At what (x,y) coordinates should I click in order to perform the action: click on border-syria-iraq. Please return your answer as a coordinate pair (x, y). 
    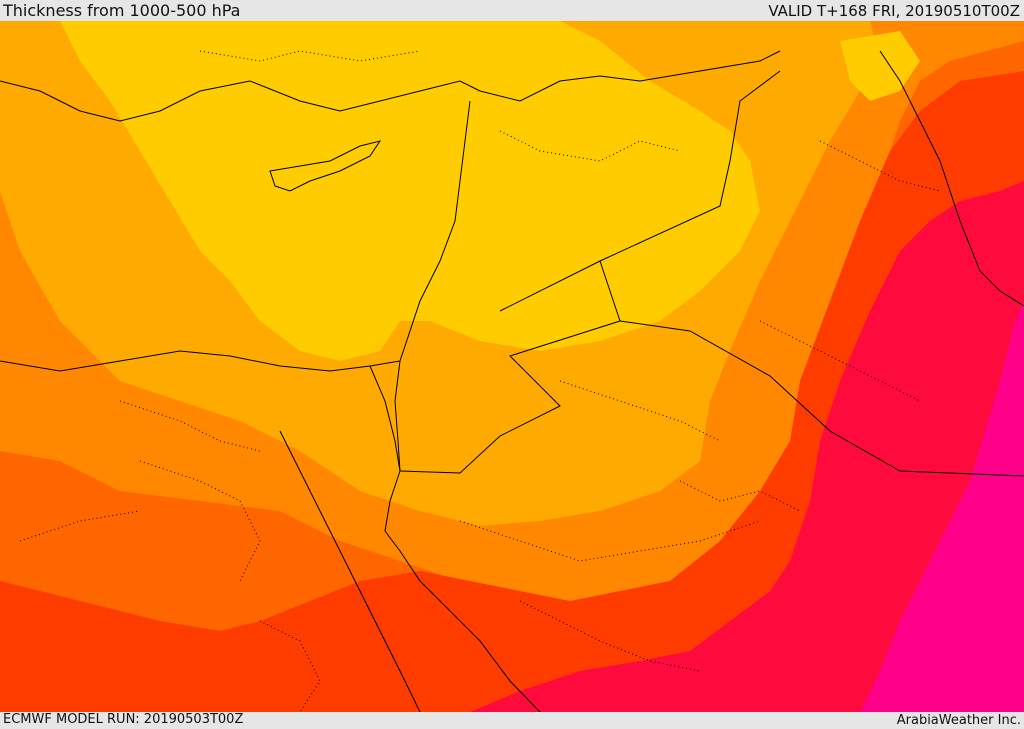
    Looking at the image, I should click on (640, 191).